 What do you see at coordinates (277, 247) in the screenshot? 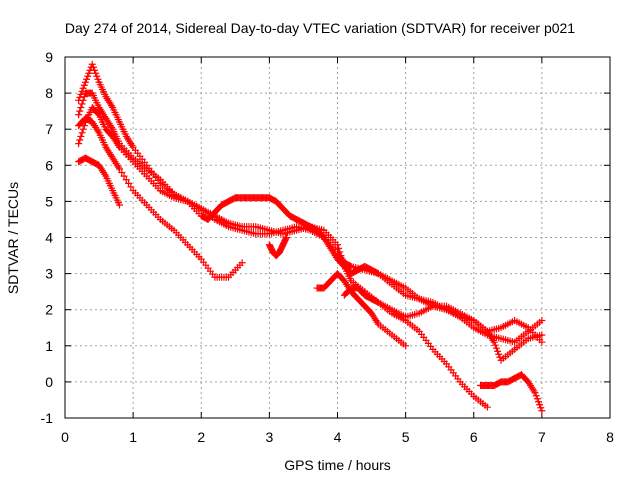
I see `series-track-i` at bounding box center [277, 247].